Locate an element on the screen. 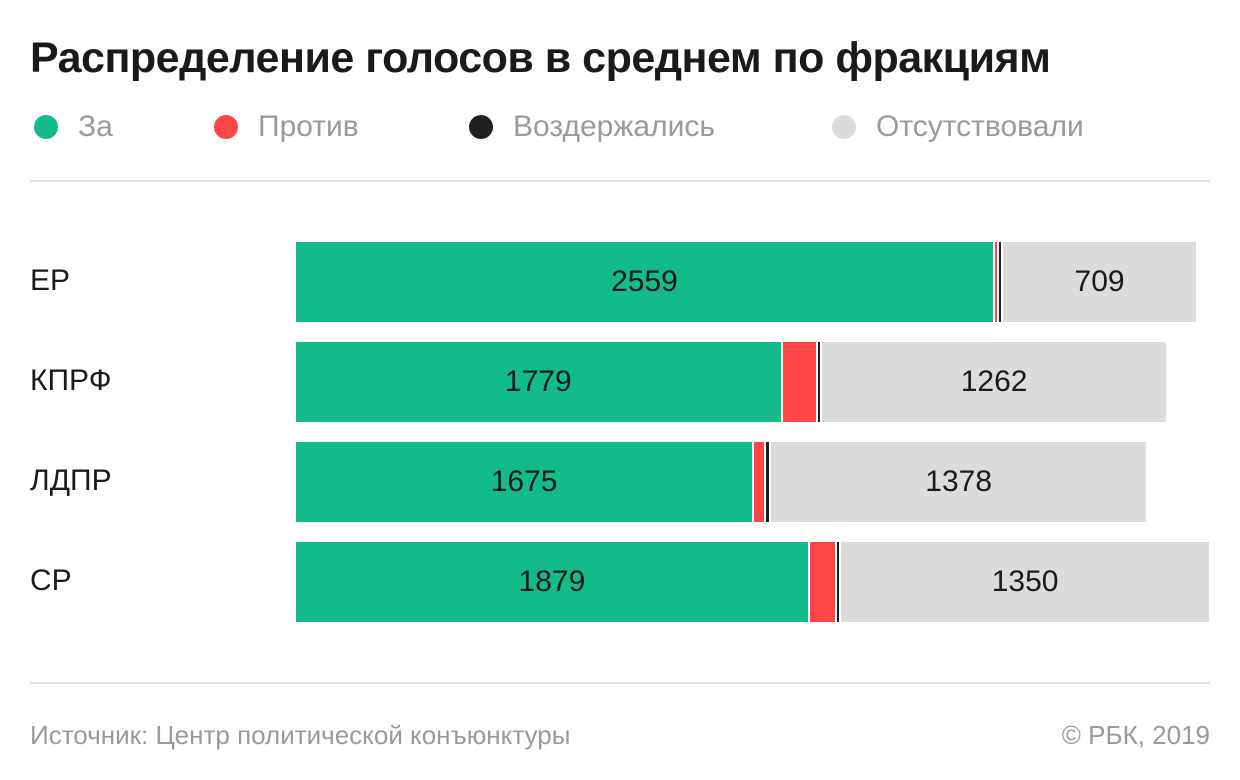 The width and height of the screenshot is (1240, 780). bar-segment: 1378 is located at coordinates (959, 482).